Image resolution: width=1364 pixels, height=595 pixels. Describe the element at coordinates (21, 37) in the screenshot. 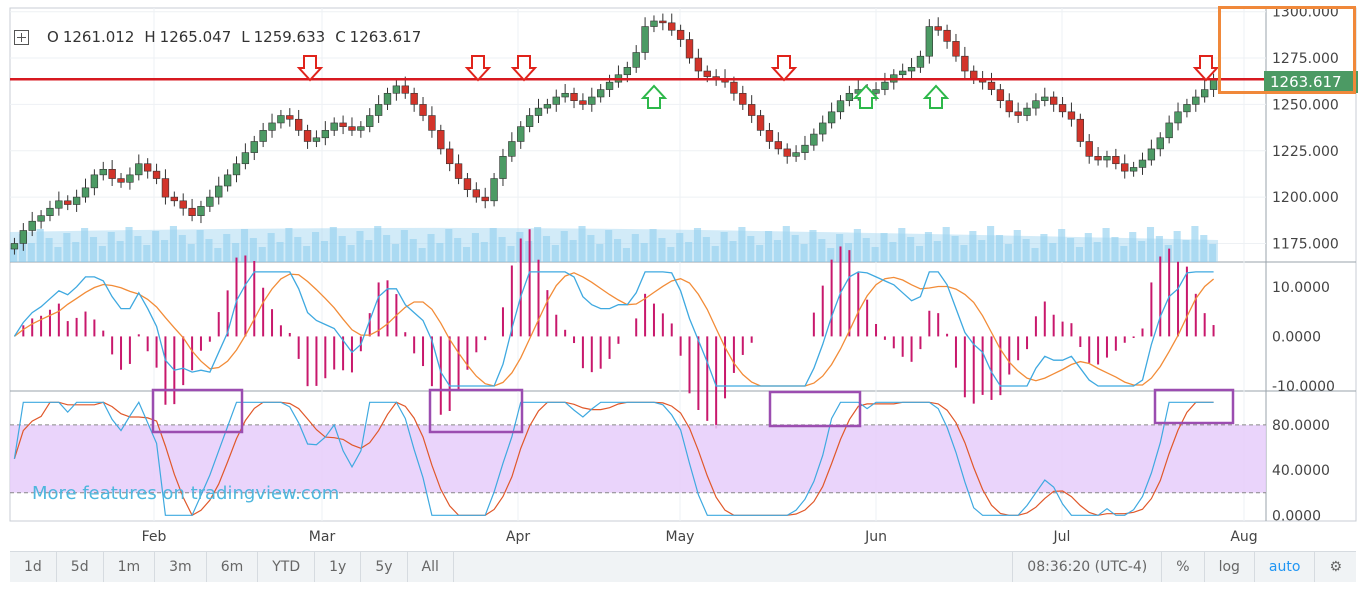

I see `expand-icon` at that location.